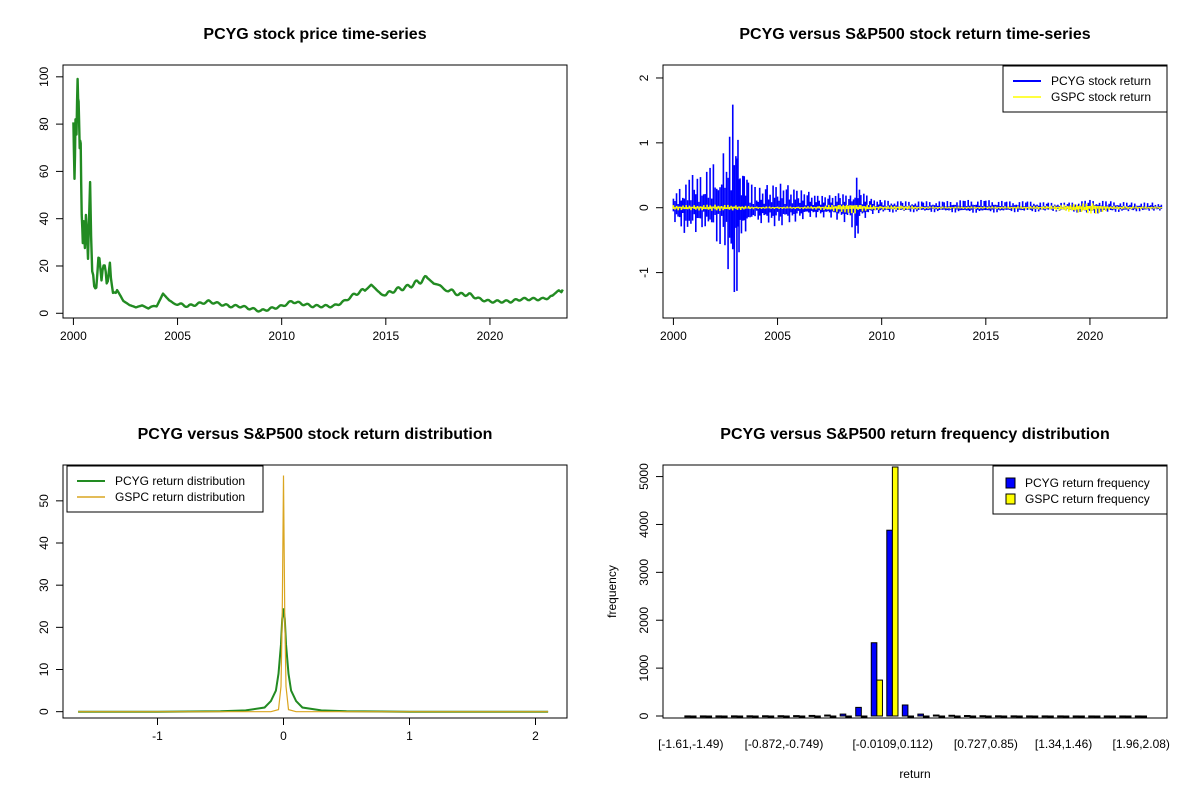 This screenshot has width=1200, height=800. I want to click on x-tick-label: -1, so click(157, 736).